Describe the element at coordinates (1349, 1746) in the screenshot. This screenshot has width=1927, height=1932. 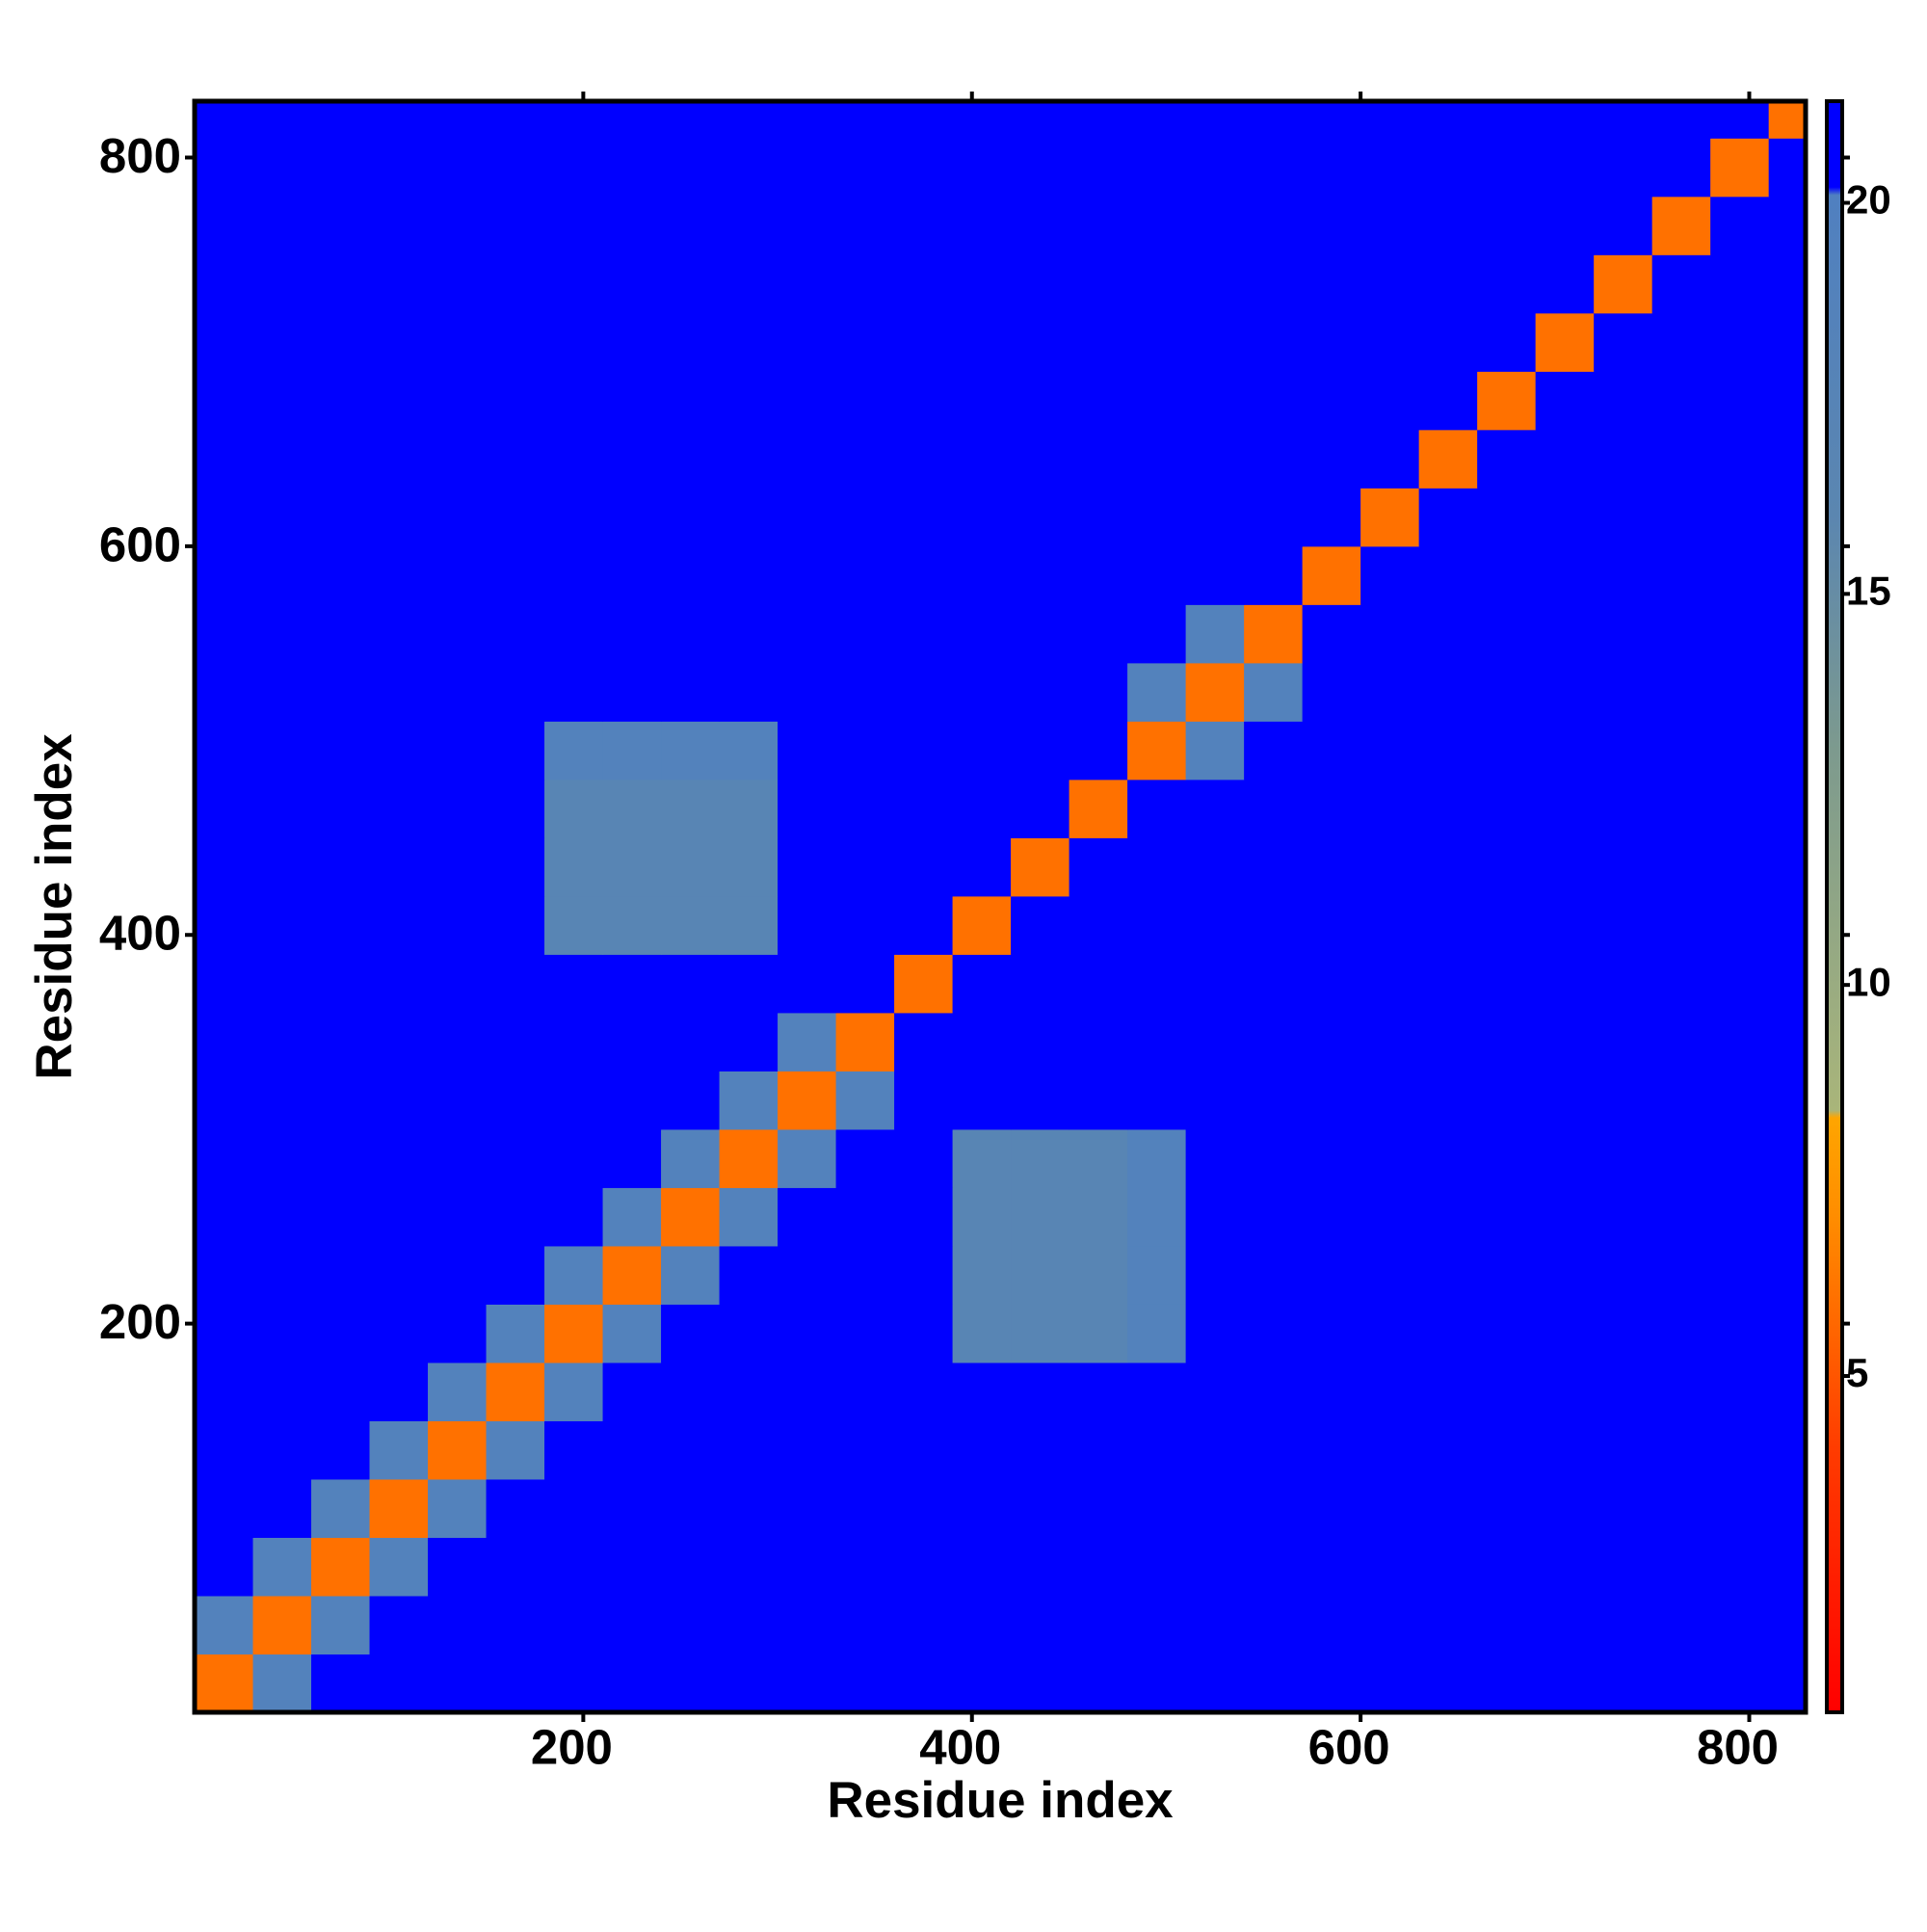
I see `x-tick-label: 600` at that location.